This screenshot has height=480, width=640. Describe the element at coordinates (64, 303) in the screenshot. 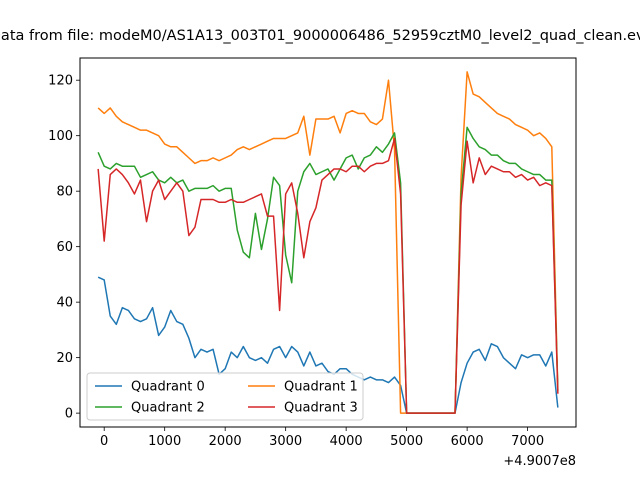

I see `y-tick-label: 40` at that location.